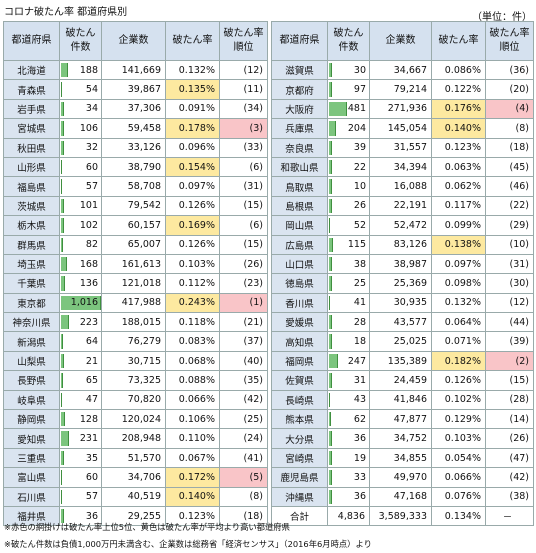  Describe the element at coordinates (80, 89) in the screenshot. I see `count-cell: 54` at that location.